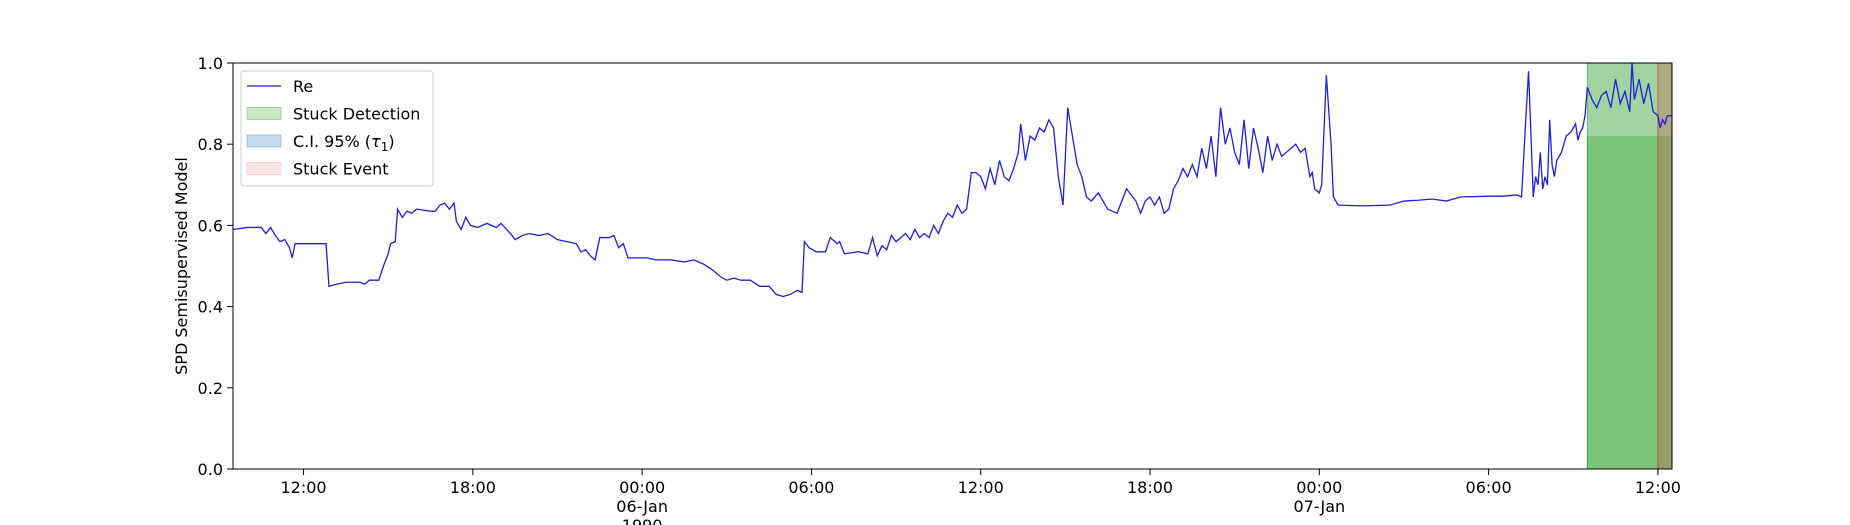 The width and height of the screenshot is (1850, 525). I want to click on legend-label-part: ), so click(391, 141).